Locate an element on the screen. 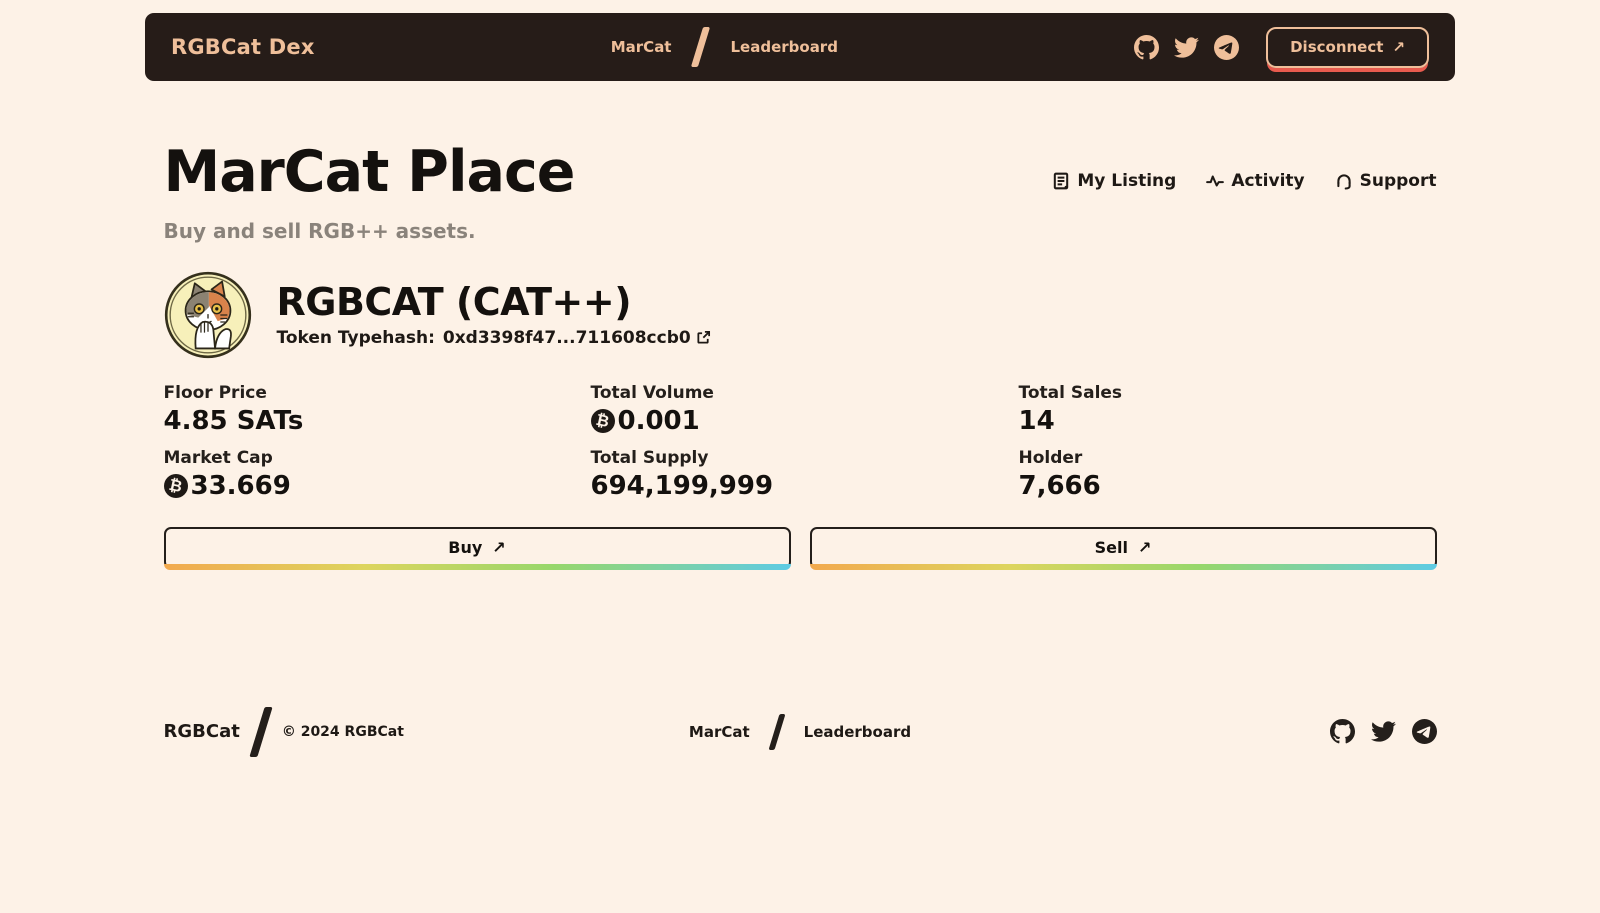  main-nav: MarCat Leaderboard is located at coordinates (725, 47).